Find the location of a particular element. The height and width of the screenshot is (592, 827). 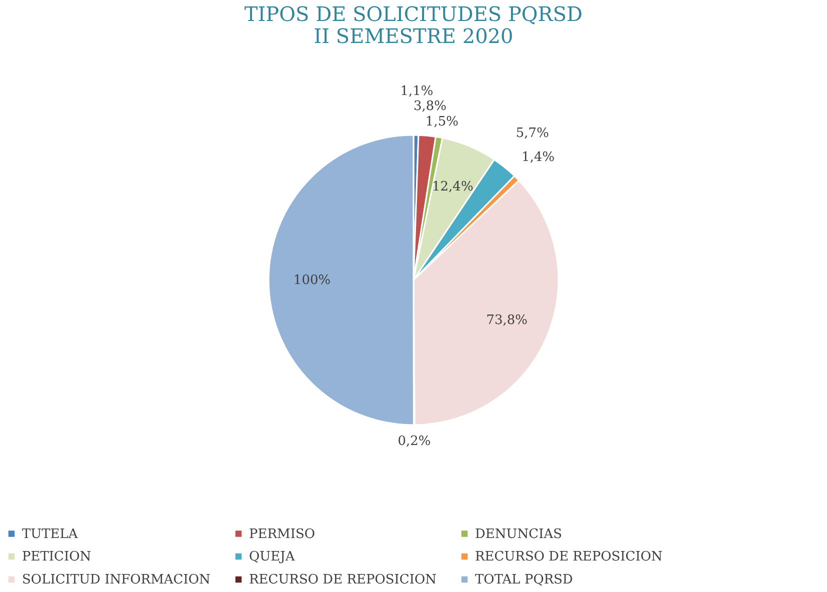

legend-label: TOTAL PQRSD is located at coordinates (524, 580).